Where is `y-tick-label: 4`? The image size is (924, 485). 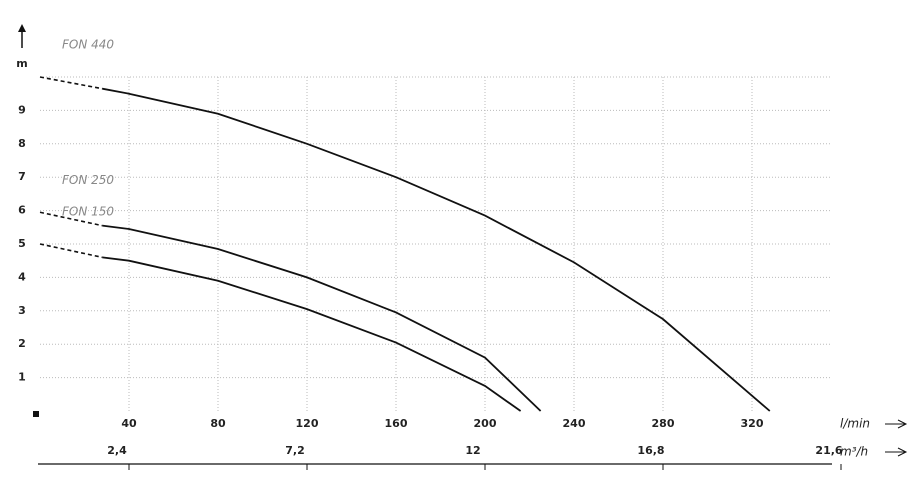 y-tick-label: 4 is located at coordinates (22, 276).